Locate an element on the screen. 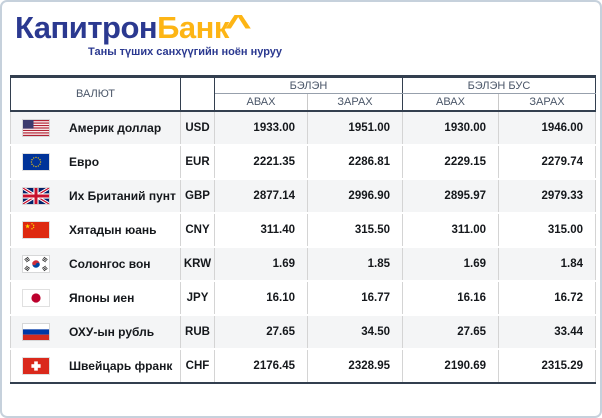 The image size is (602, 418). cash-buy-rate: 2877.14 is located at coordinates (261, 196).